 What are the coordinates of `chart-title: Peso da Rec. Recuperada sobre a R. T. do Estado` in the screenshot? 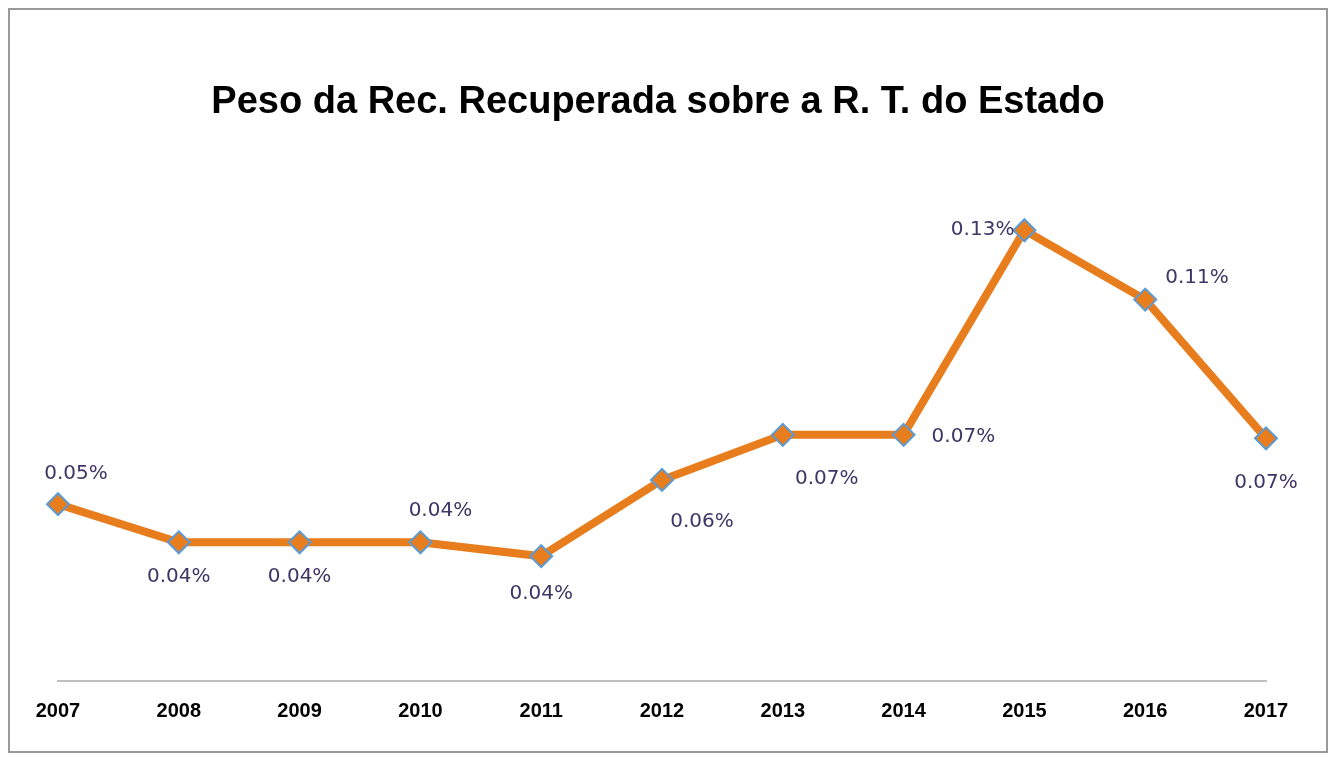 It's located at (658, 100).